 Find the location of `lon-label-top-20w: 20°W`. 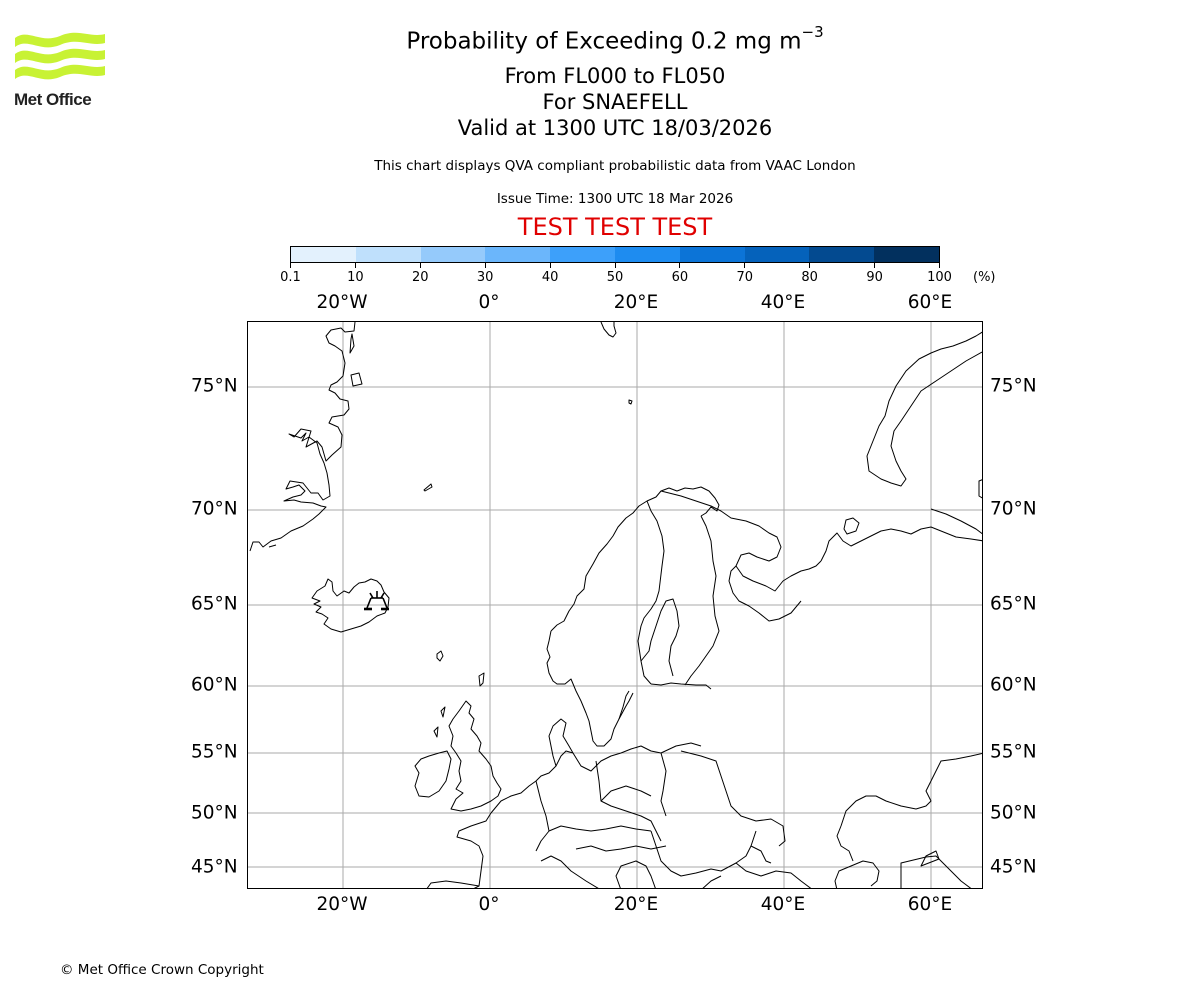

lon-label-top-20w: 20°W is located at coordinates (342, 302).